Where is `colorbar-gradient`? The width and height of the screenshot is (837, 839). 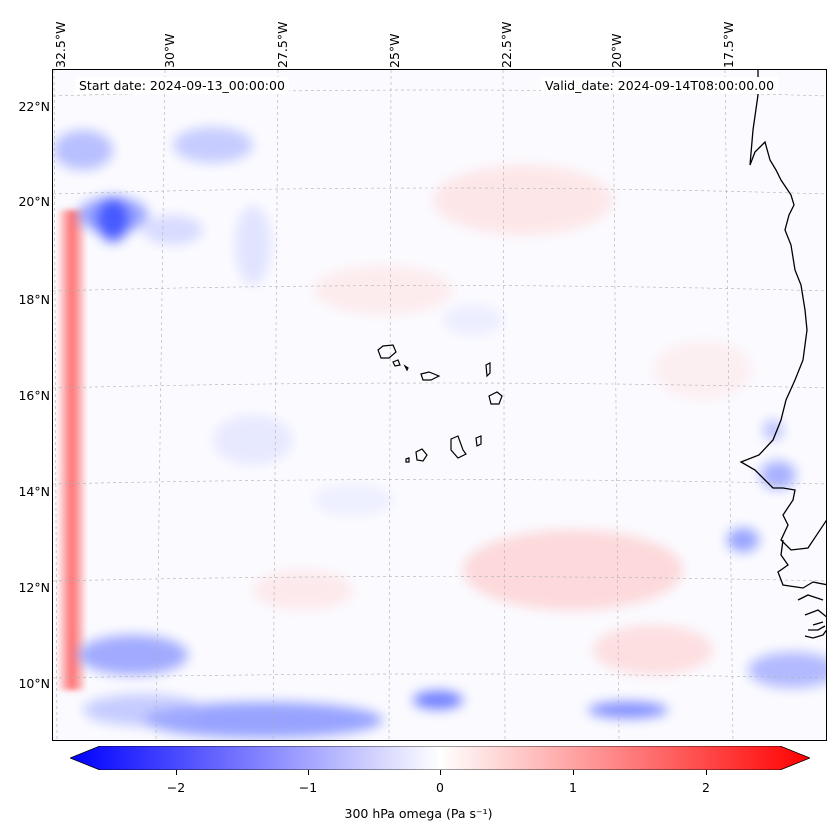 colorbar-gradient is located at coordinates (440, 758).